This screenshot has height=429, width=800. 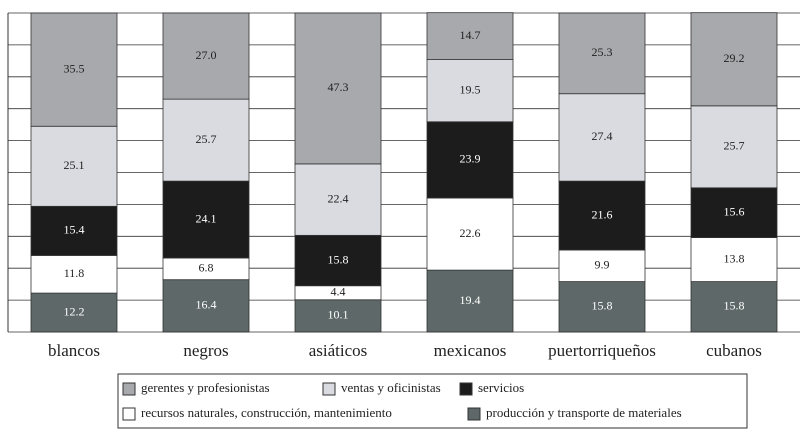 I want to click on x-tick-label: puertorriqueños, so click(x=602, y=350).